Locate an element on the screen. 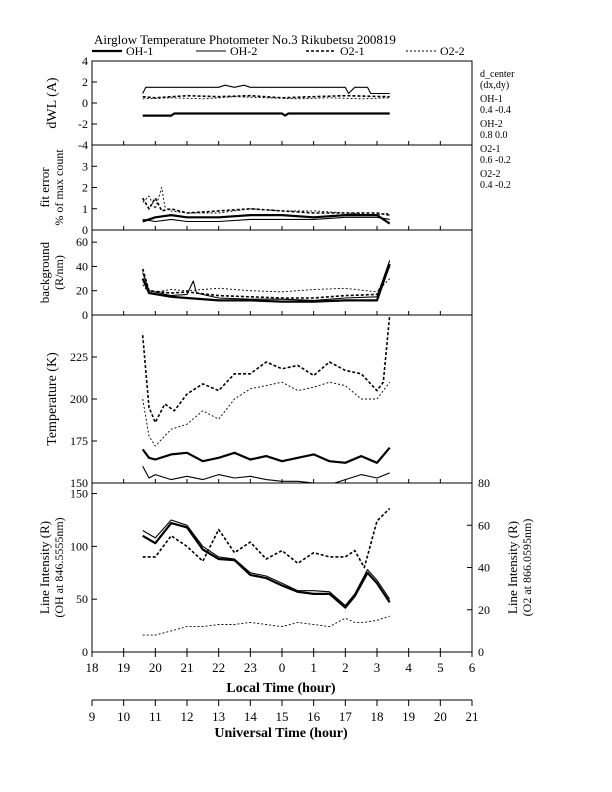 This screenshot has height=792, width=612. y2-axis-label: Line Intensity (R) is located at coordinates (512, 567).